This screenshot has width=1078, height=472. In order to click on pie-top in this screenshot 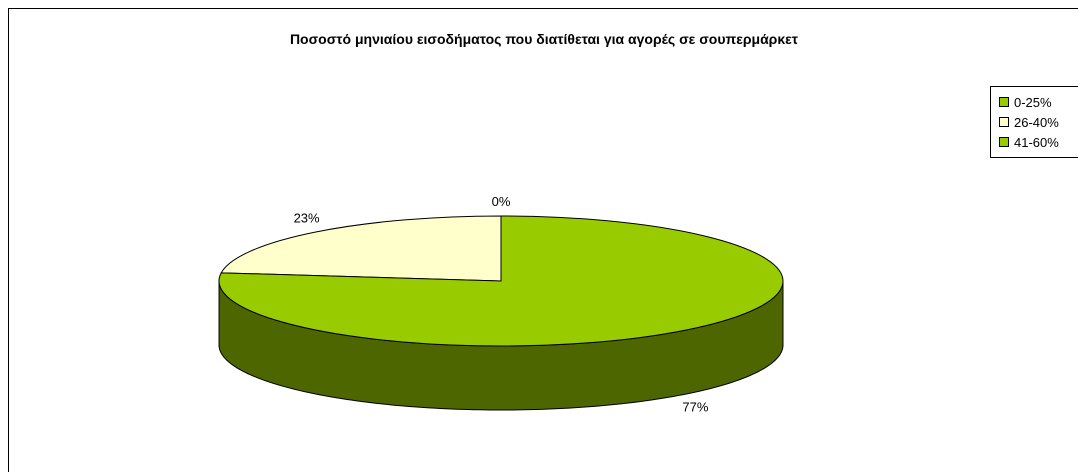, I will do `click(501, 281)`.